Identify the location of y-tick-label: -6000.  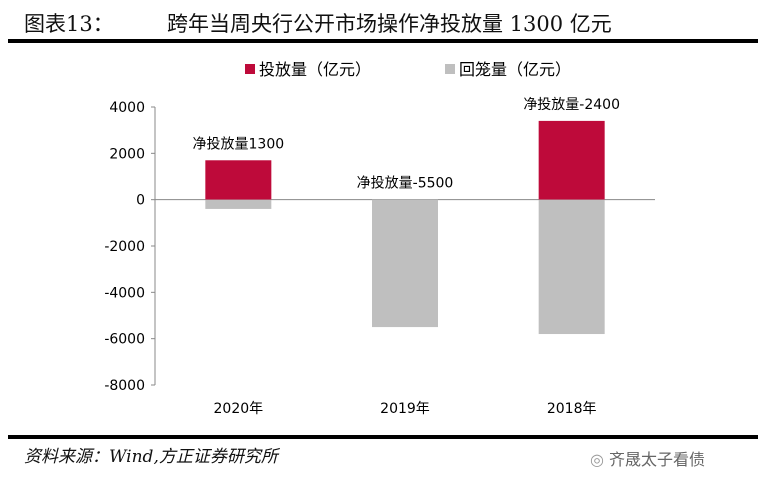
(124, 340).